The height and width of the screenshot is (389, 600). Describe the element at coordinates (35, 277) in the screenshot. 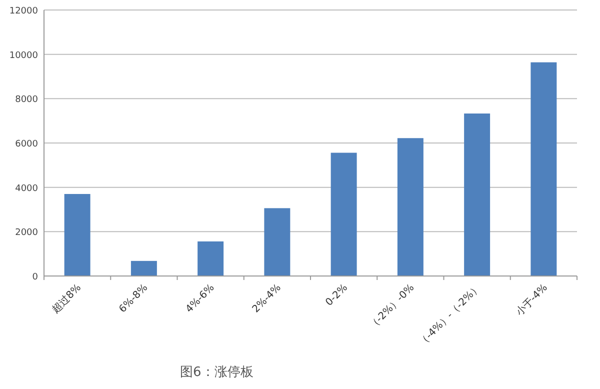

I see `y-tick-label: 0` at that location.